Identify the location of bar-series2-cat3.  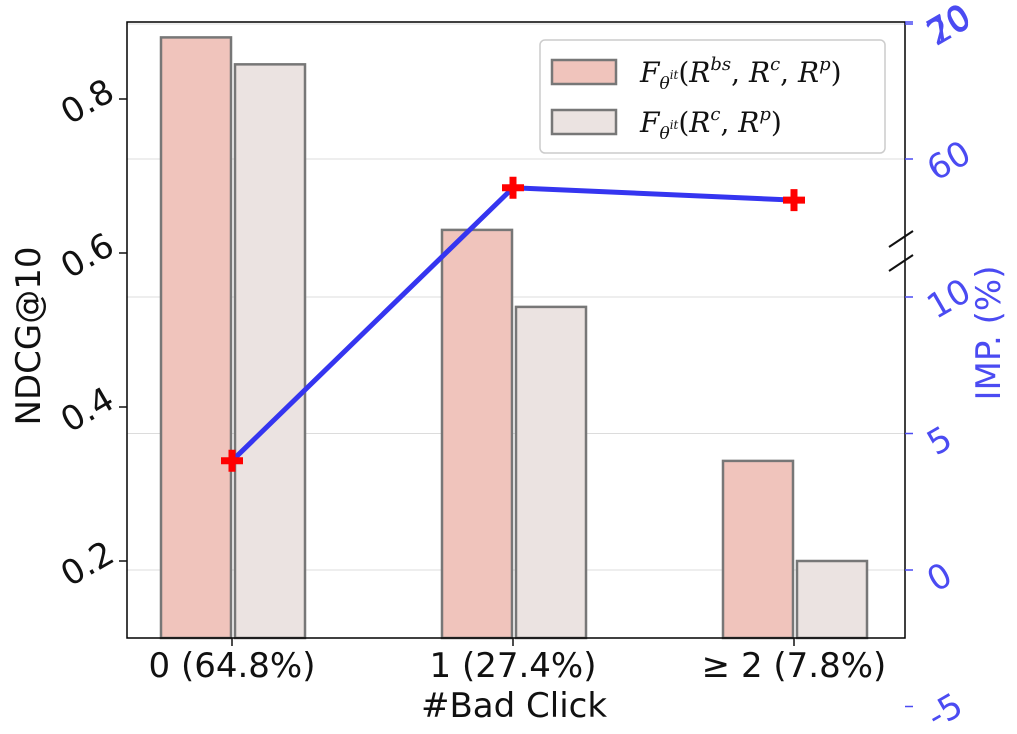
(832, 599).